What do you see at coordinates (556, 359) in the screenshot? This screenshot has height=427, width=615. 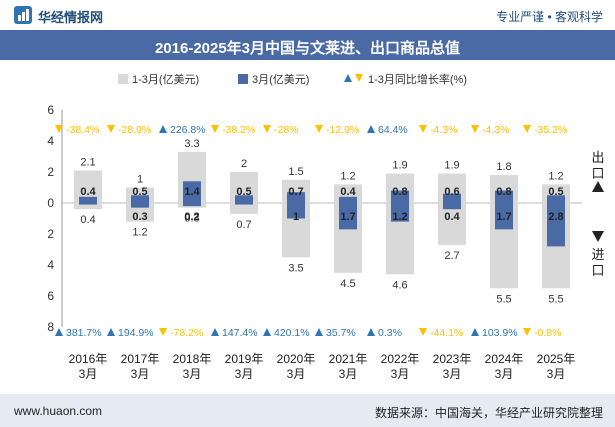 I see `x-tick-label-year: 2025年` at bounding box center [556, 359].